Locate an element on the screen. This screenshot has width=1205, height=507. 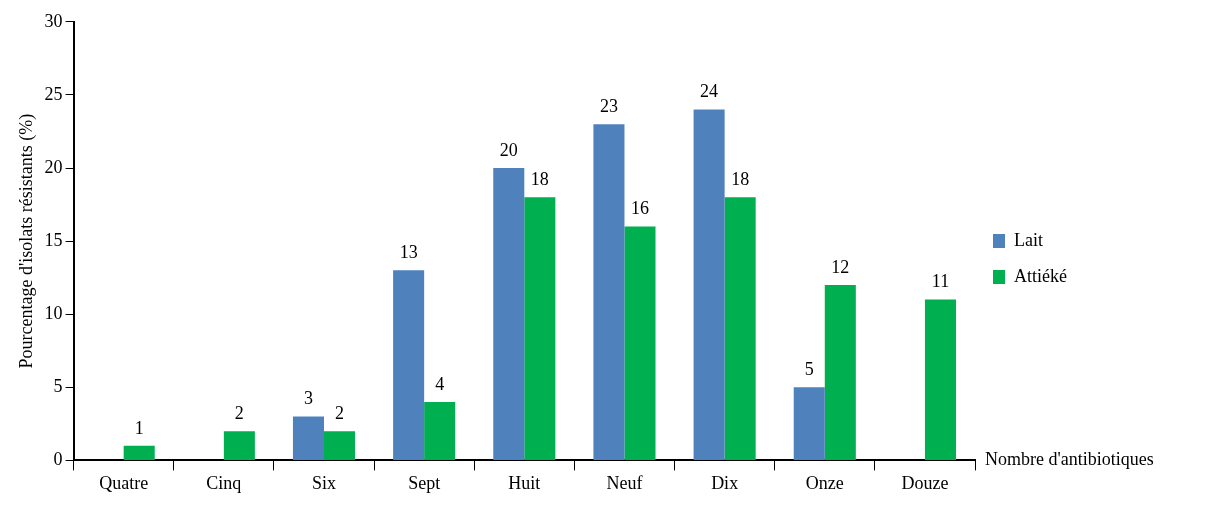
data-label: 3 is located at coordinates (308, 398).